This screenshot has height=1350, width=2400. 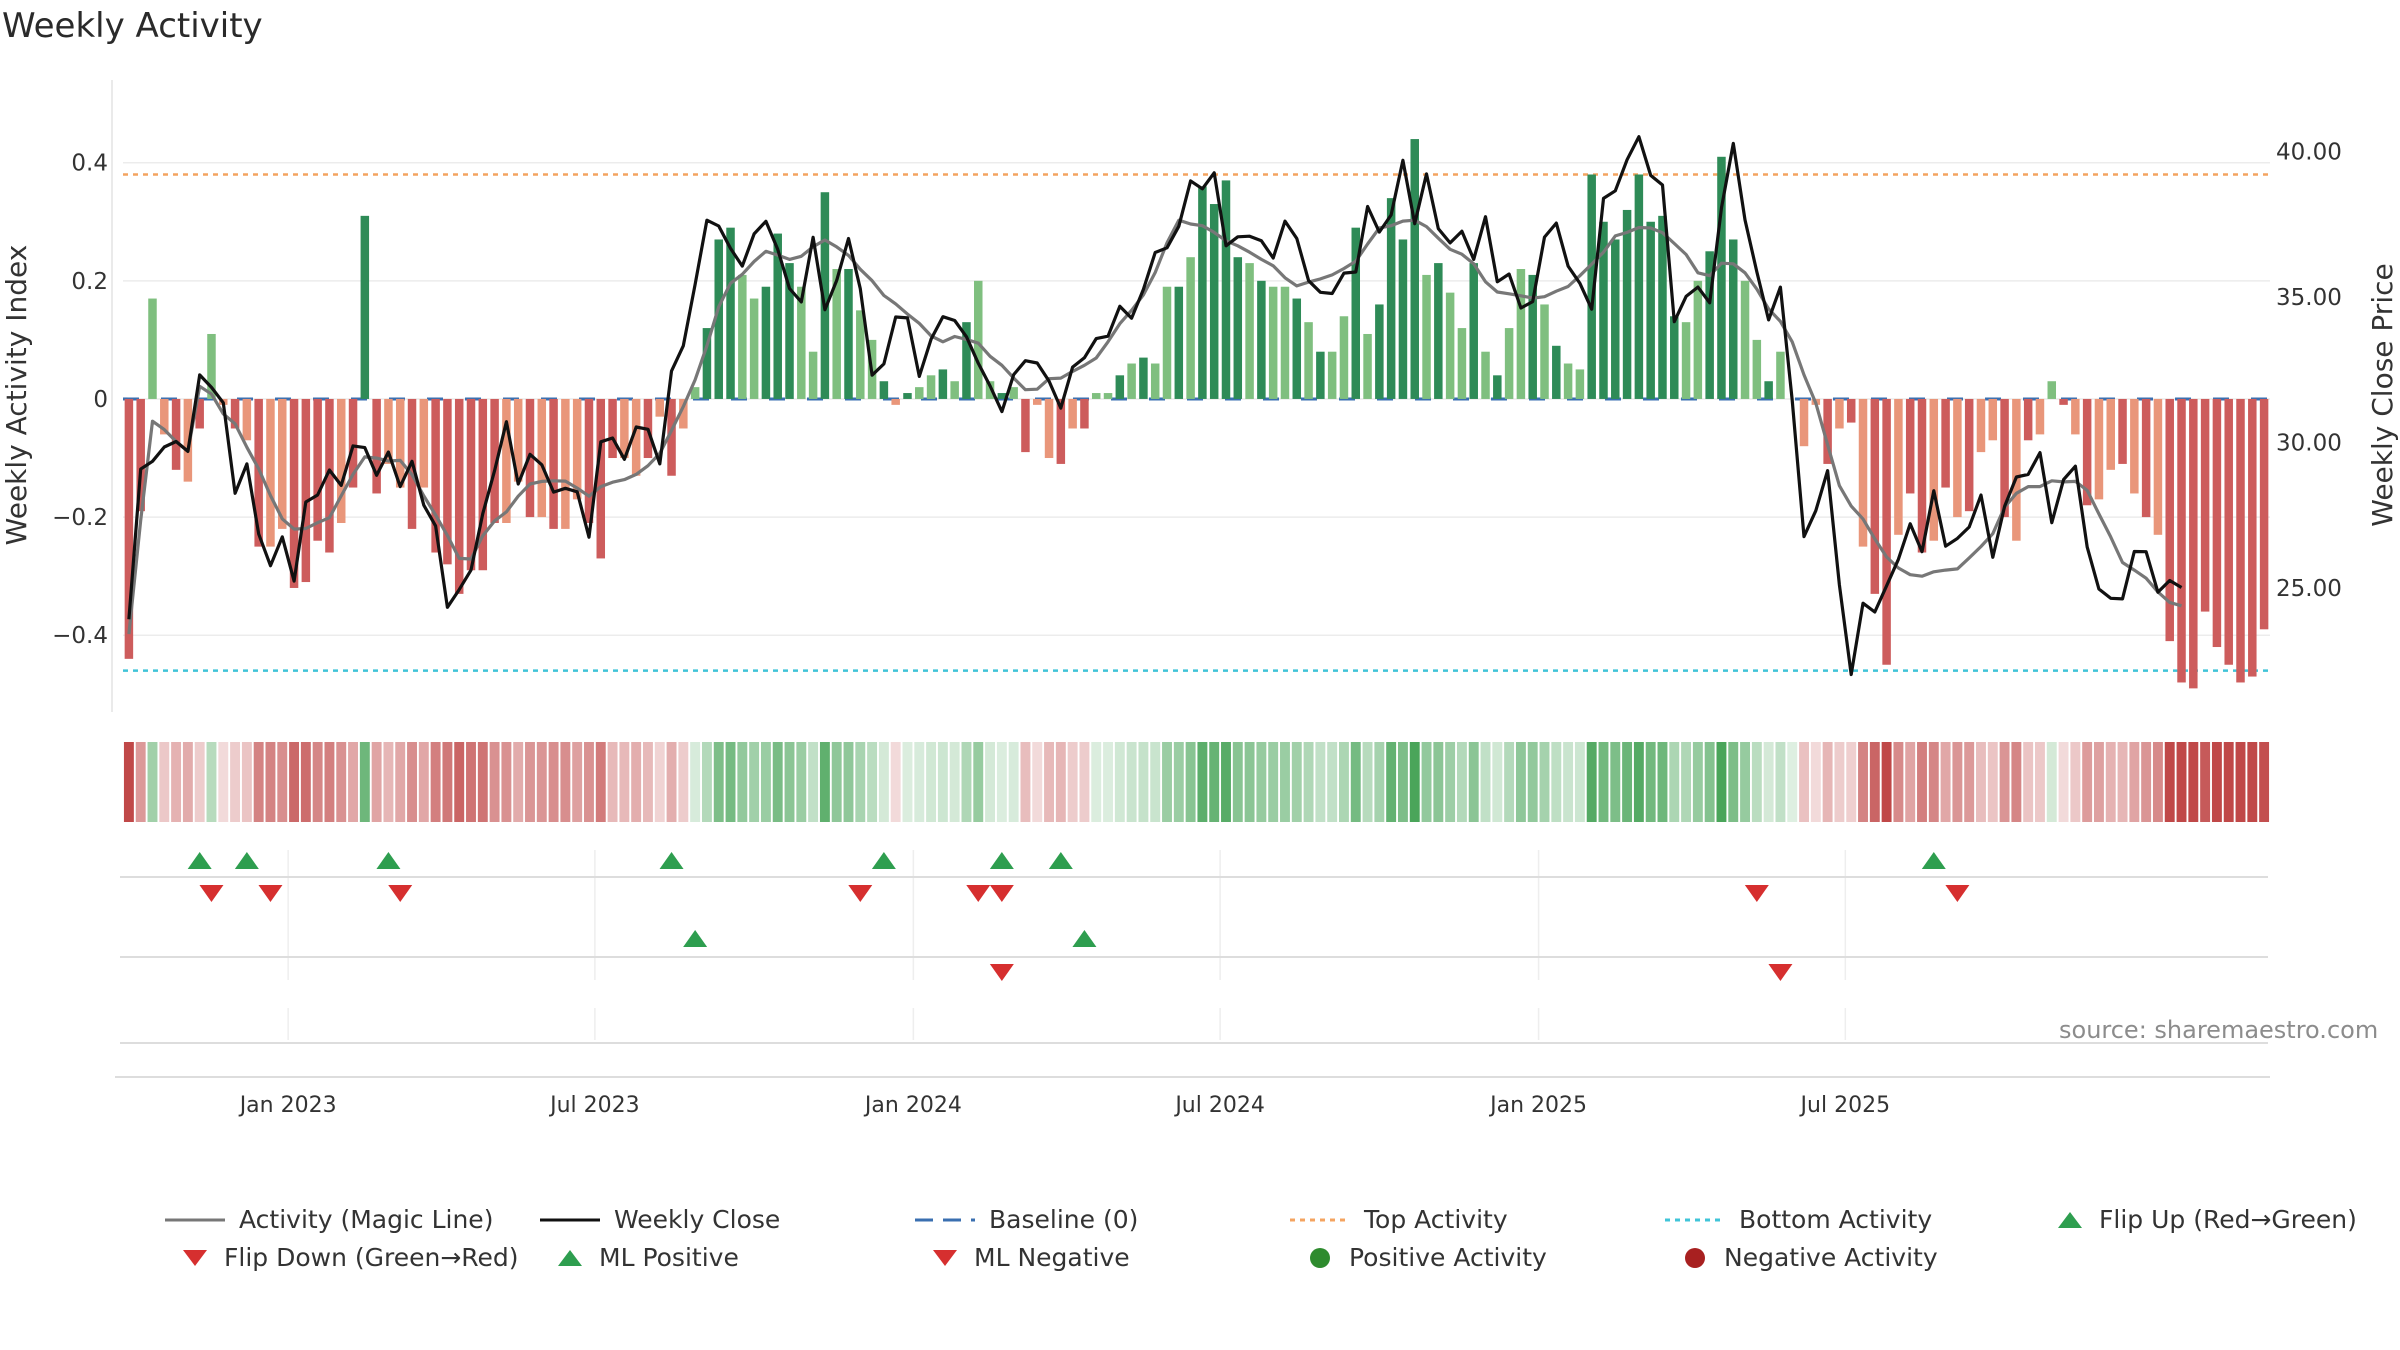 What do you see at coordinates (1219, 1105) in the screenshot?
I see `x-tick-label: Jul 2024` at bounding box center [1219, 1105].